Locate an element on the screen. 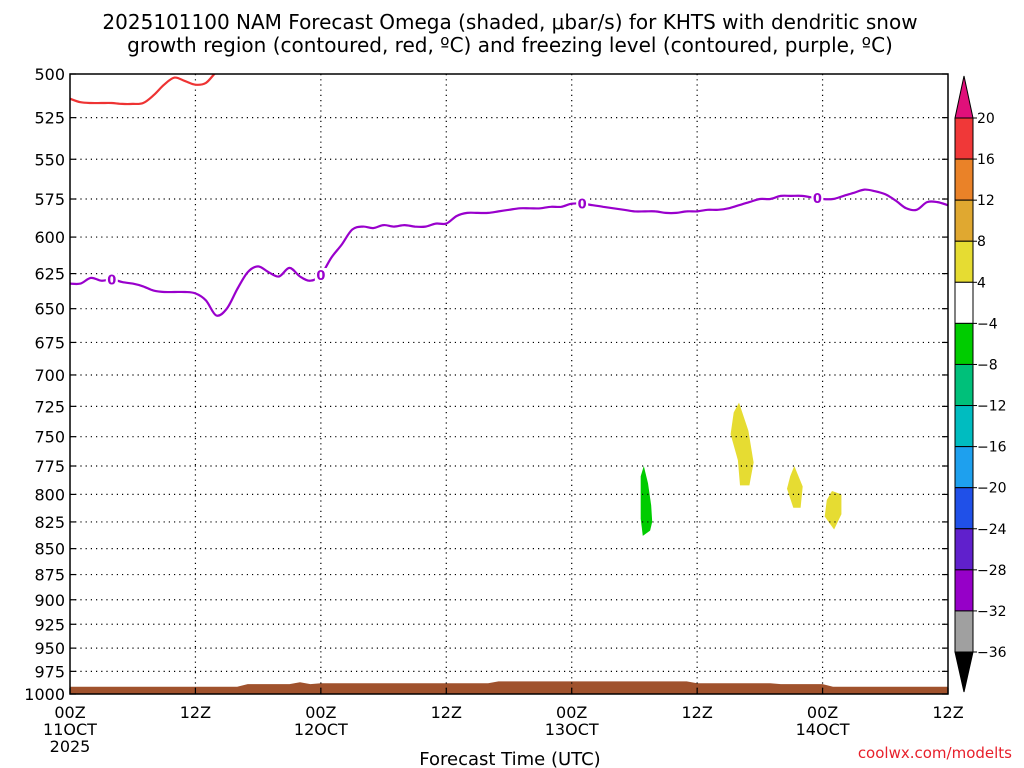 The image size is (1024, 768). y-tick-label: 775 is located at coordinates (49, 466).